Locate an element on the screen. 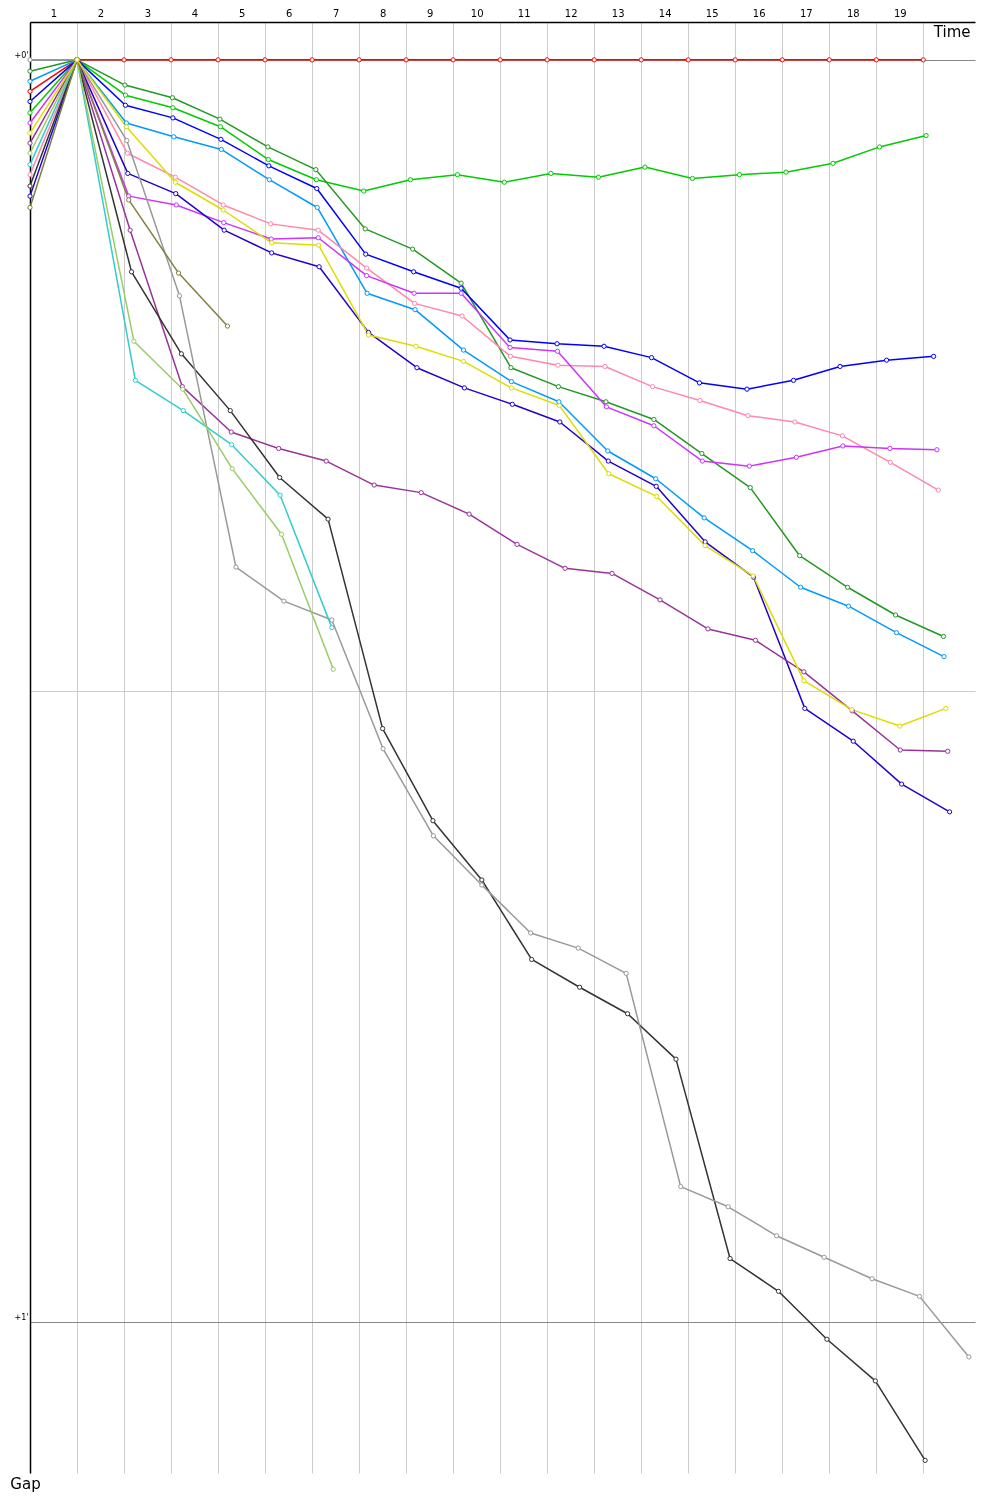 The image size is (1000, 1500). x-tick-label: 10 is located at coordinates (477, 13).